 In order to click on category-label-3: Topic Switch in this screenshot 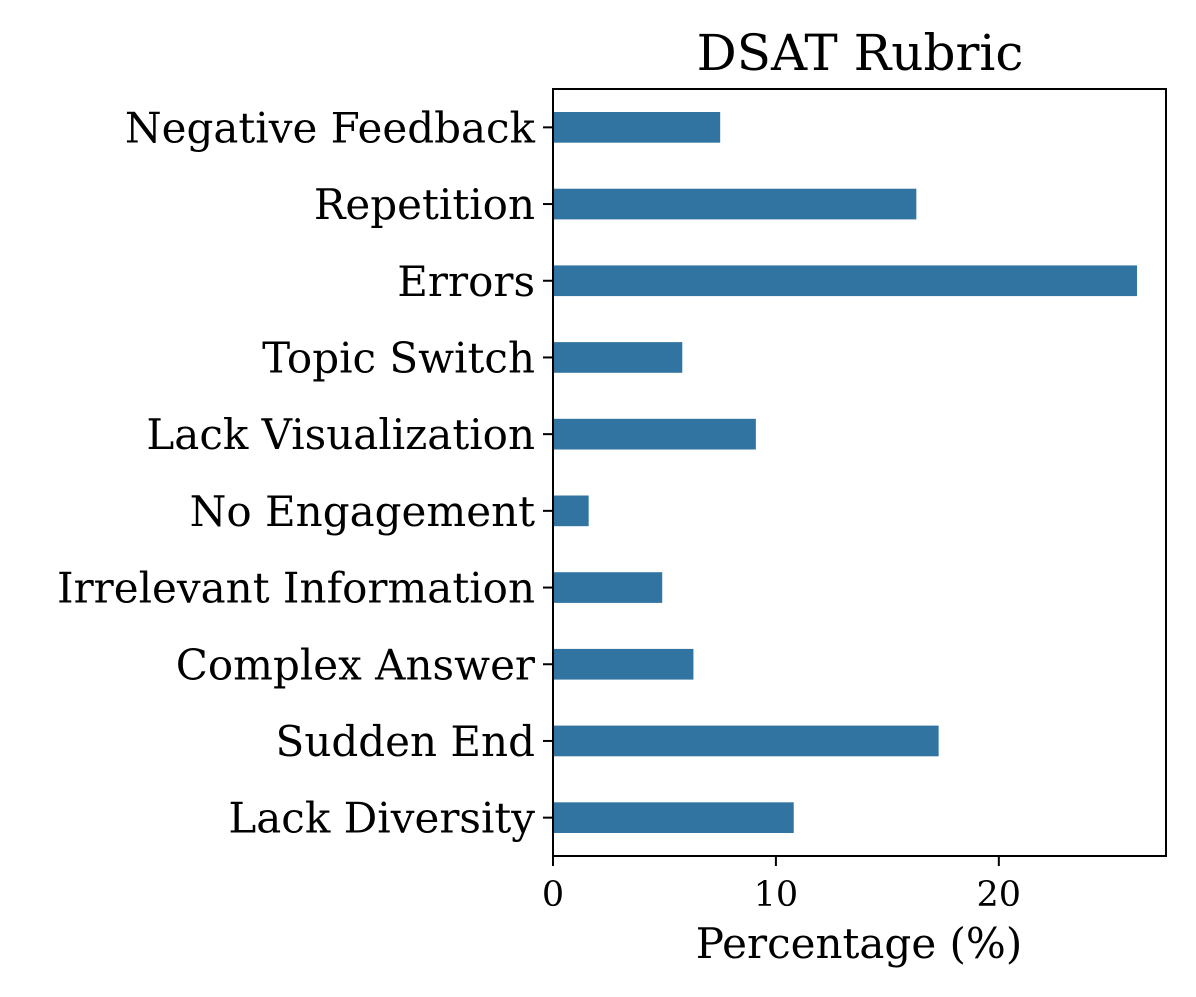, I will do `click(398, 357)`.